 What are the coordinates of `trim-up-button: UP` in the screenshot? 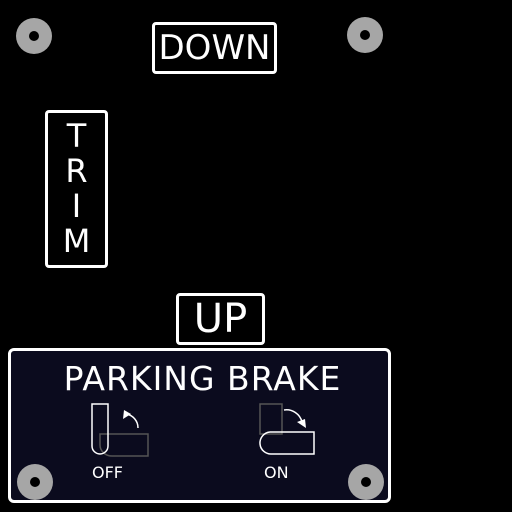 It's located at (220, 319).